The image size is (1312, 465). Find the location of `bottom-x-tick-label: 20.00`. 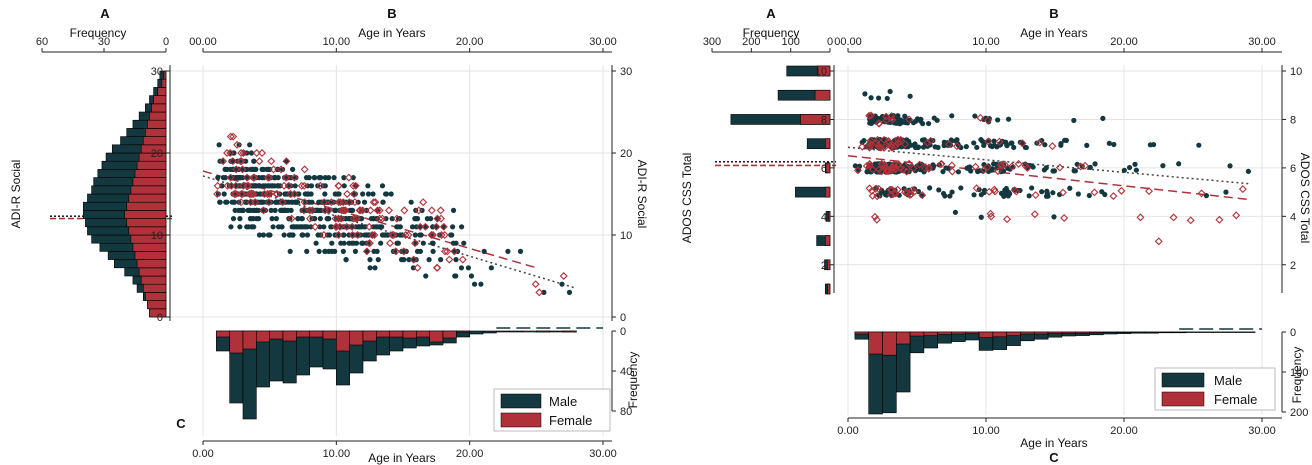

bottom-x-tick-label: 20.00 is located at coordinates (1124, 431).